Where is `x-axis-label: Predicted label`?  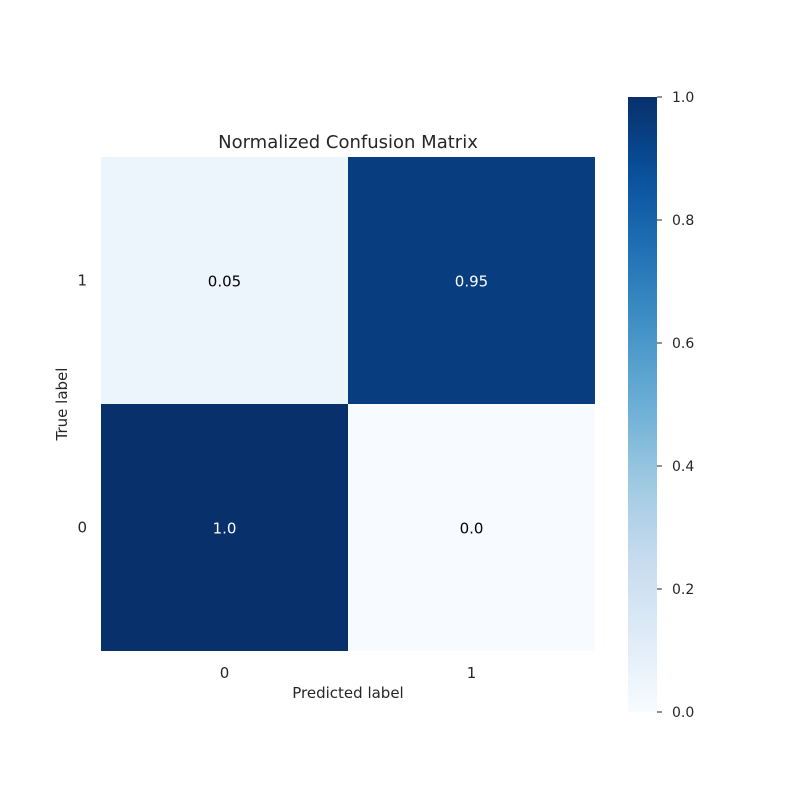
x-axis-label: Predicted label is located at coordinates (347, 693).